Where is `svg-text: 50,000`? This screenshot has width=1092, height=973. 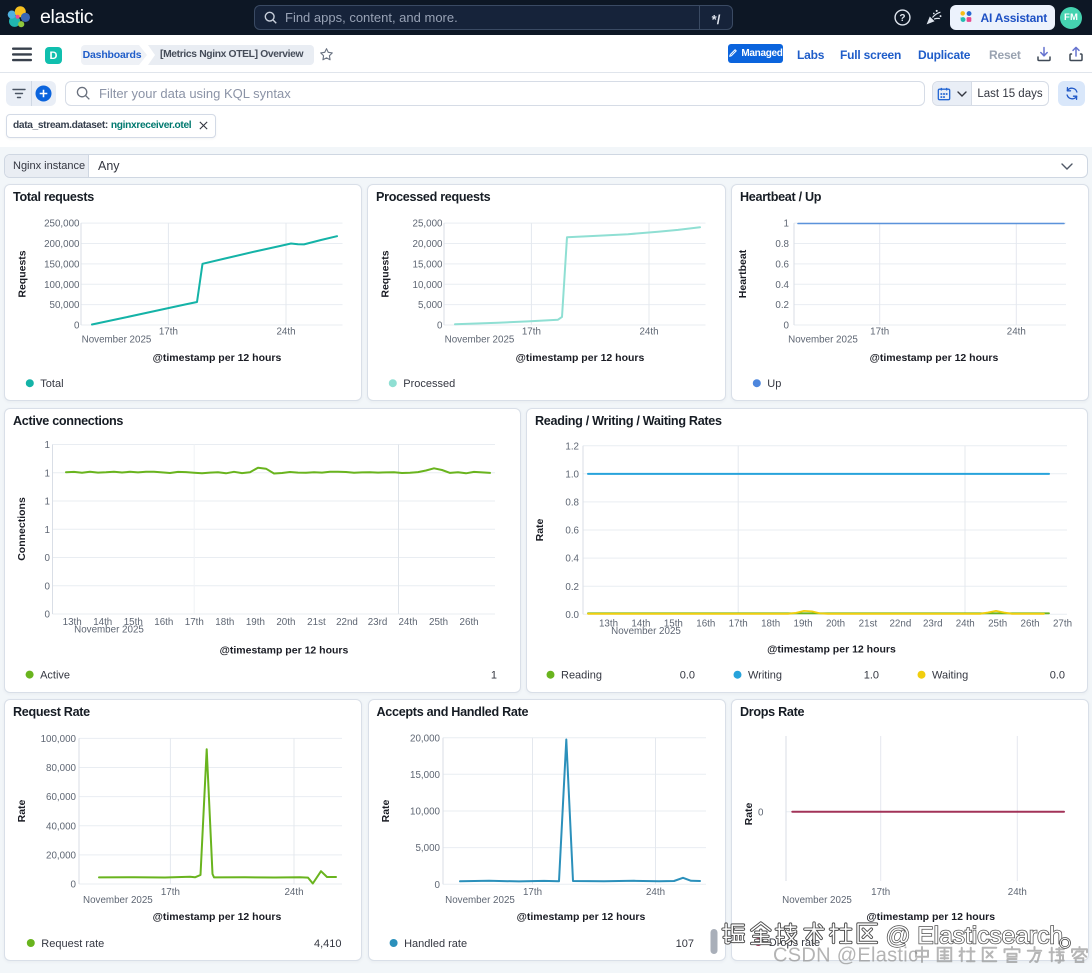 svg-text: 50,000 is located at coordinates (65, 305).